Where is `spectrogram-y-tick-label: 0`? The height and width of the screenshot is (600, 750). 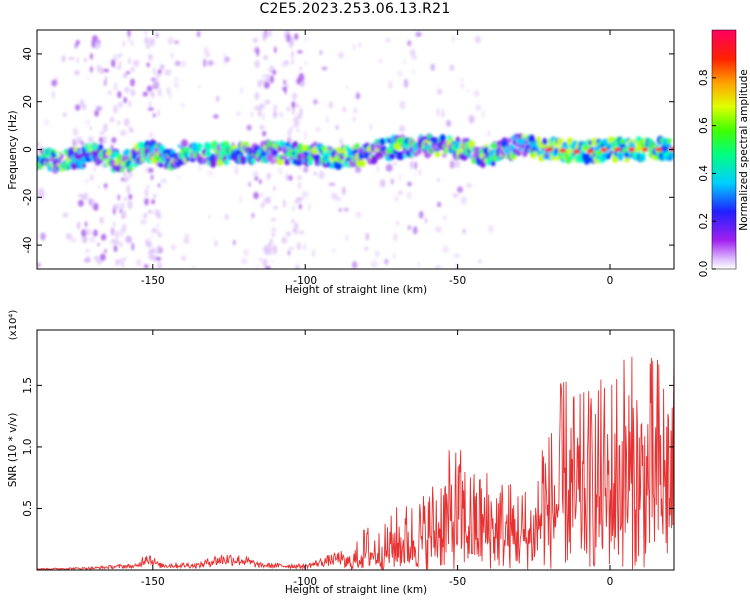 spectrogram-y-tick-label: 0 is located at coordinates (28, 149).